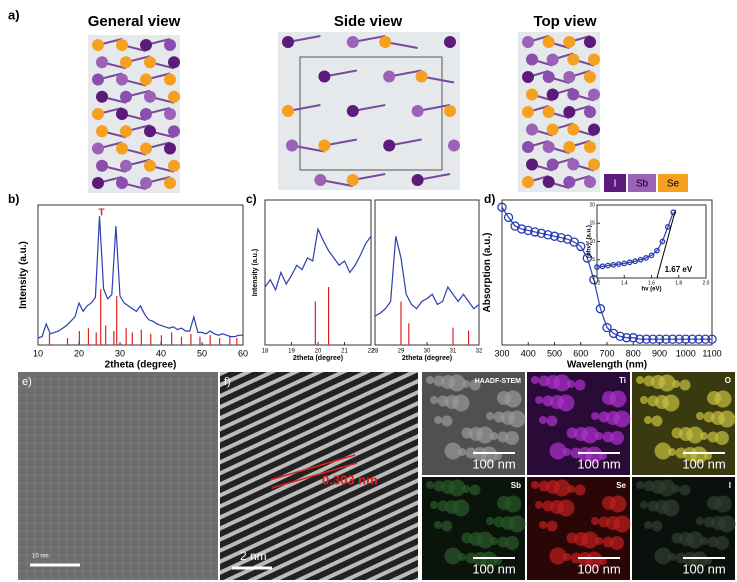 The image size is (737, 582). Describe the element at coordinates (319, 476) in the screenshot. I see `hrtem-image` at that location.